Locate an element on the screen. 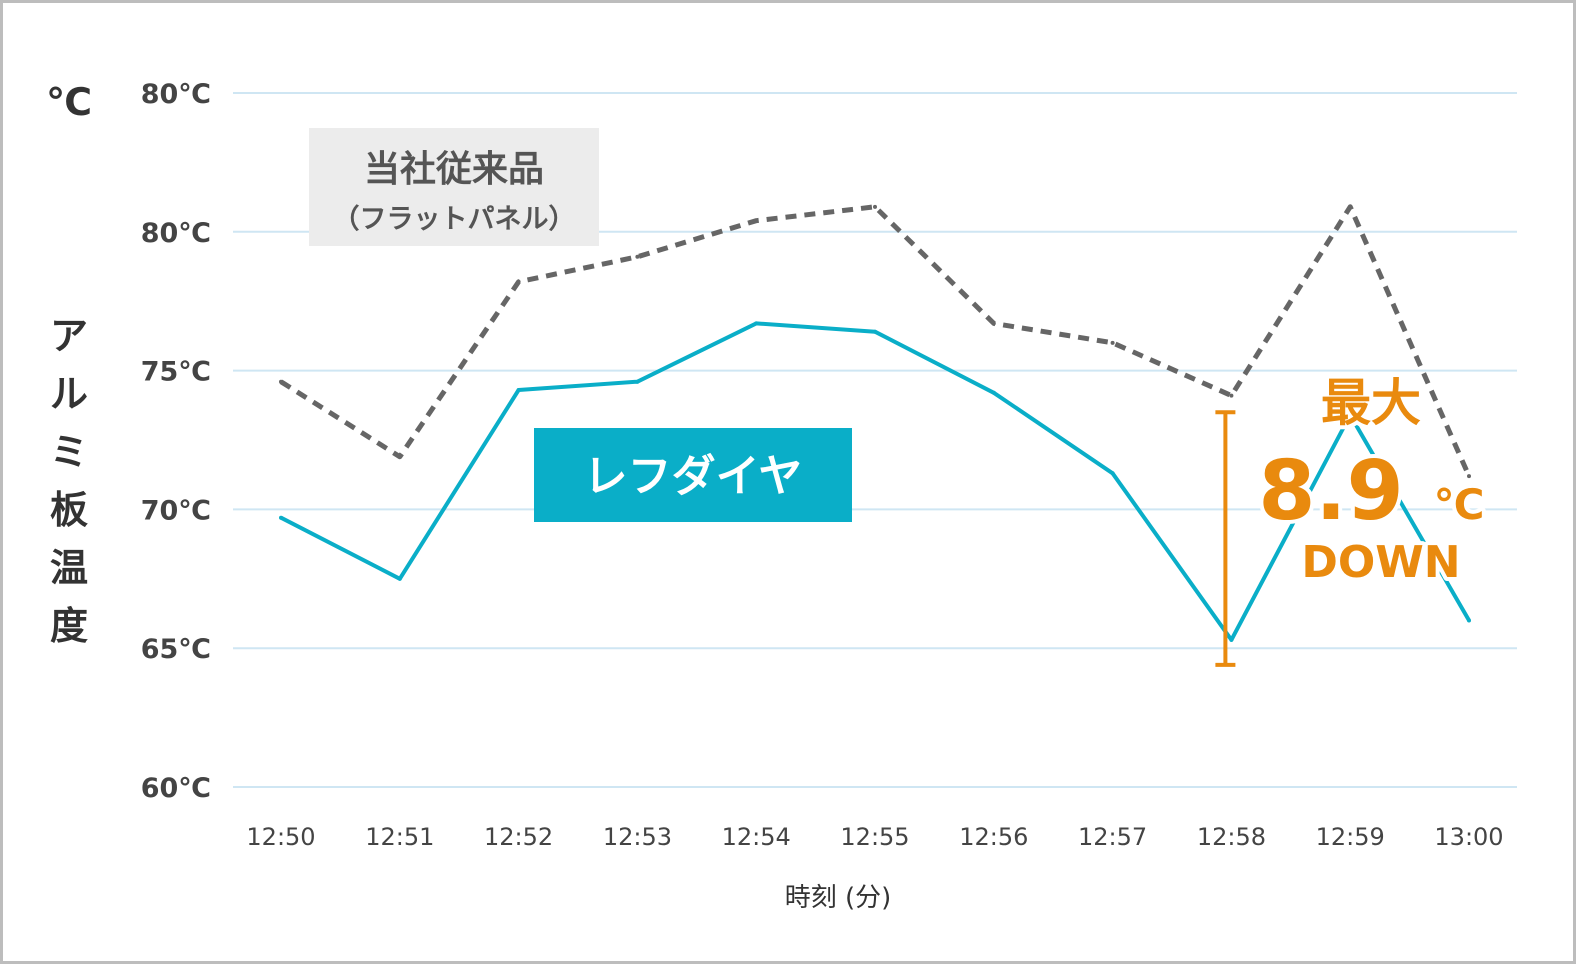 This screenshot has height=967, width=1576. x-tick-label: 12:51 is located at coordinates (399, 837).